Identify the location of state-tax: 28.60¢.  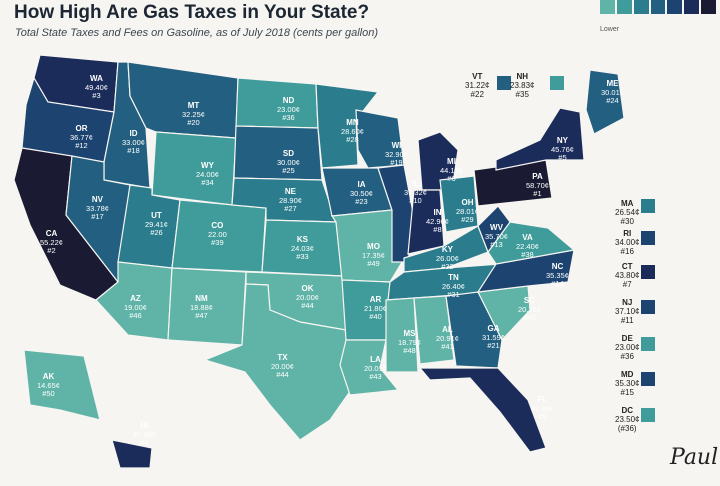
(352, 131).